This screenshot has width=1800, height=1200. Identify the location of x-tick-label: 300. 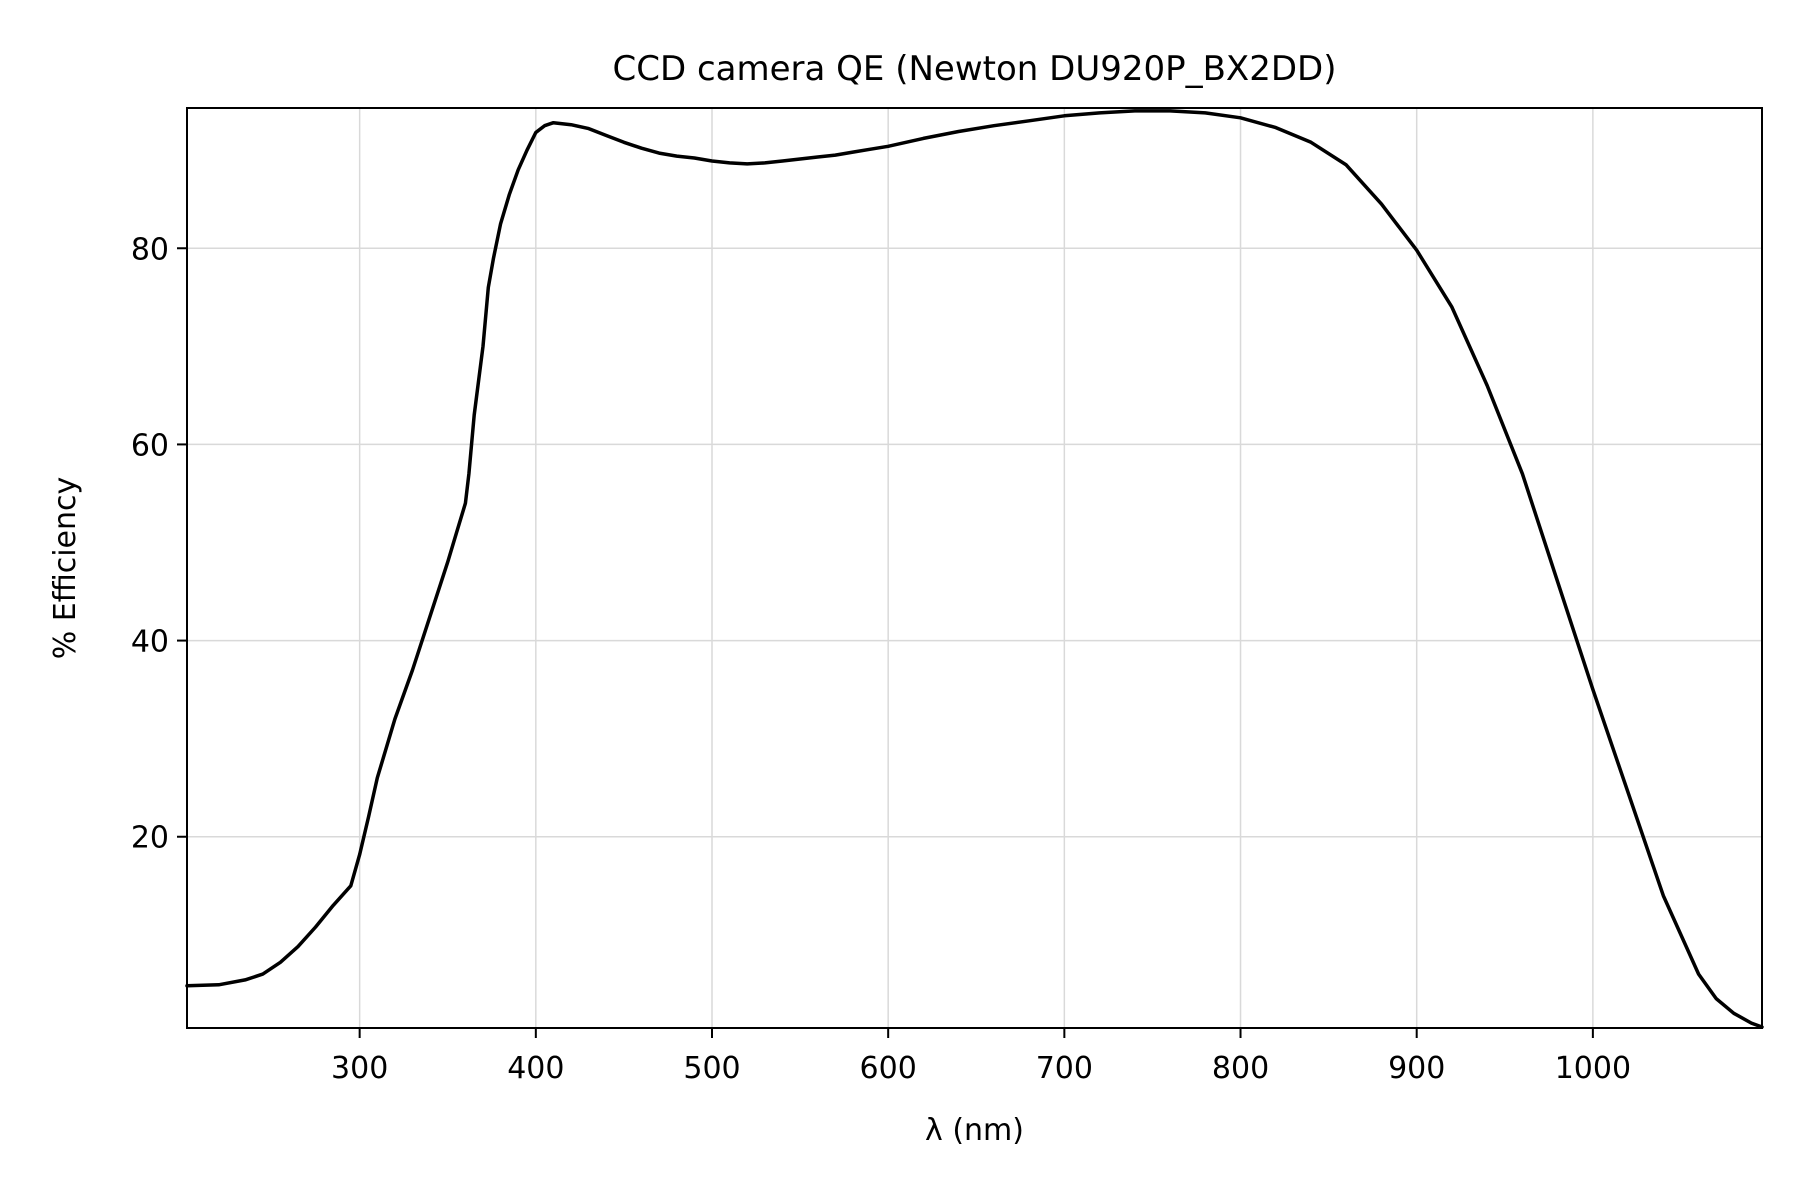
(359, 1068).